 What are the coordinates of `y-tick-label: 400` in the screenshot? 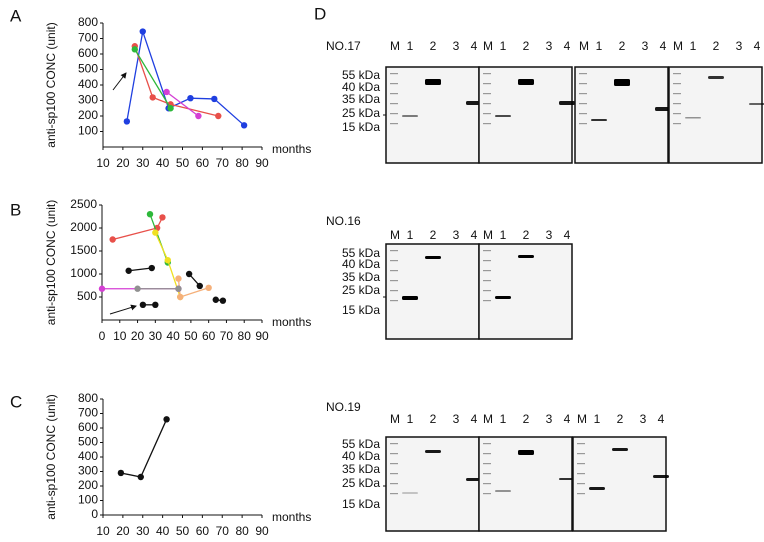 It's located at (88, 456).